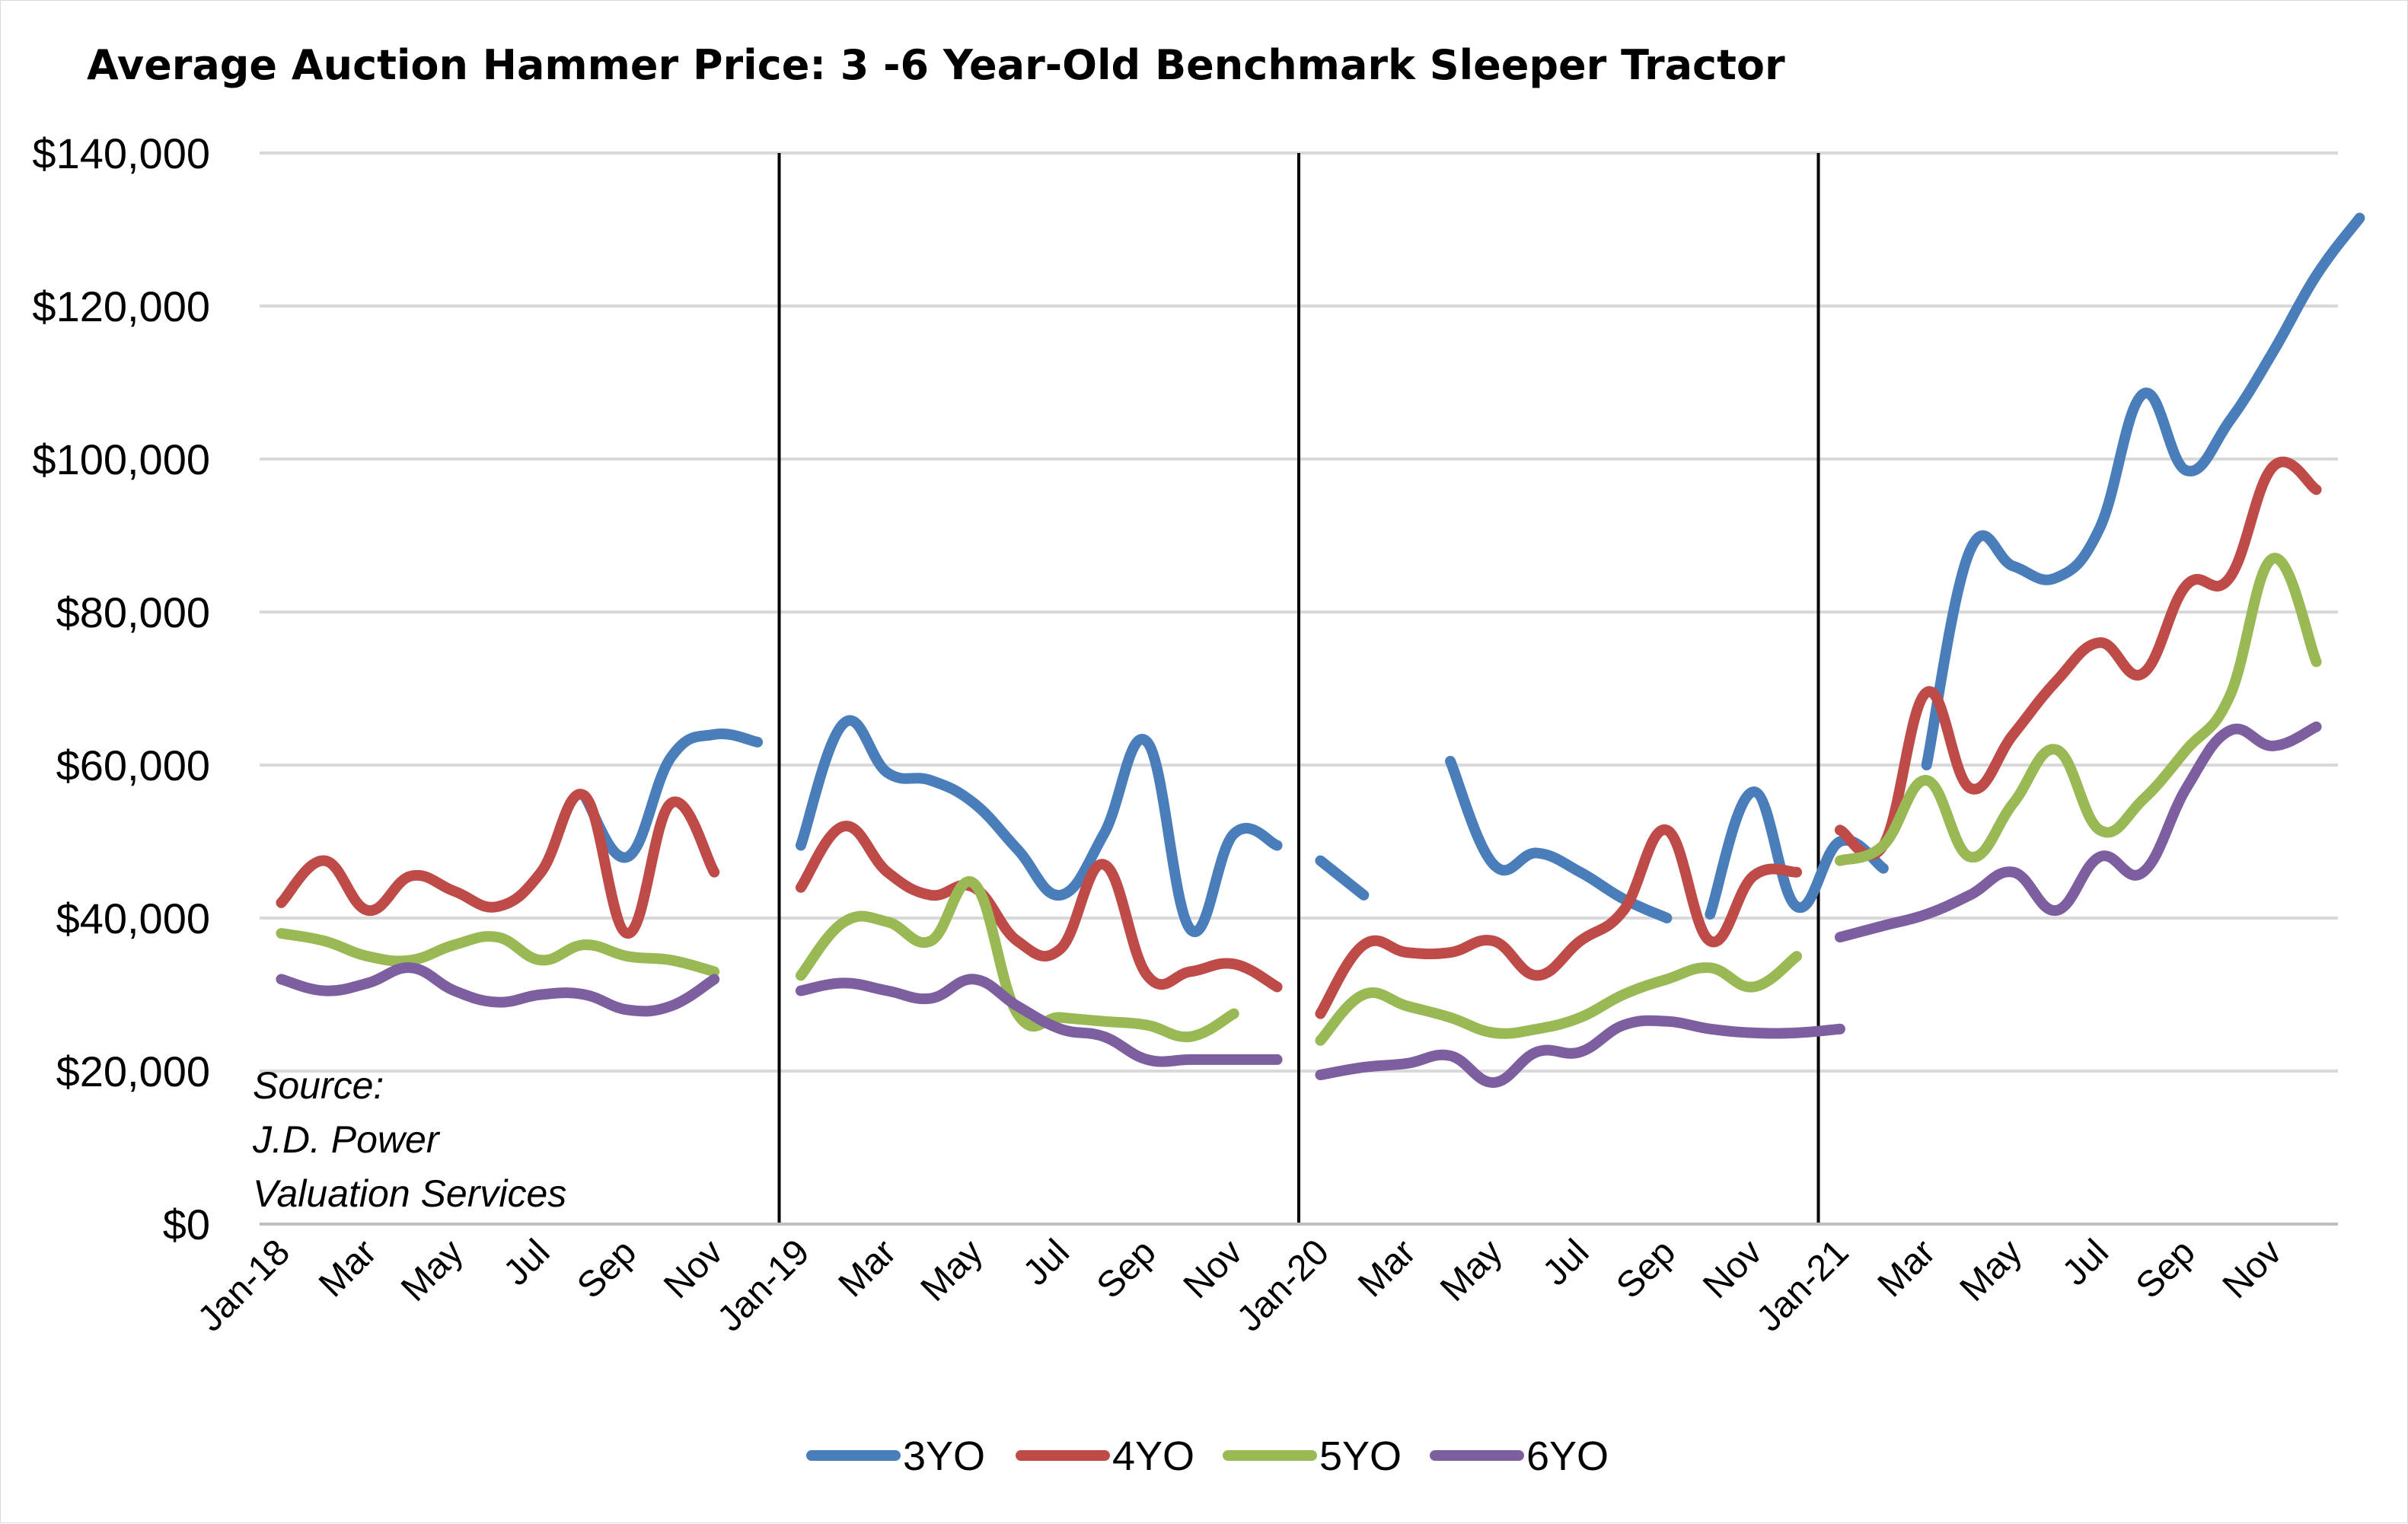  What do you see at coordinates (121, 153) in the screenshot?
I see `y-tick-label: $140,000` at bounding box center [121, 153].